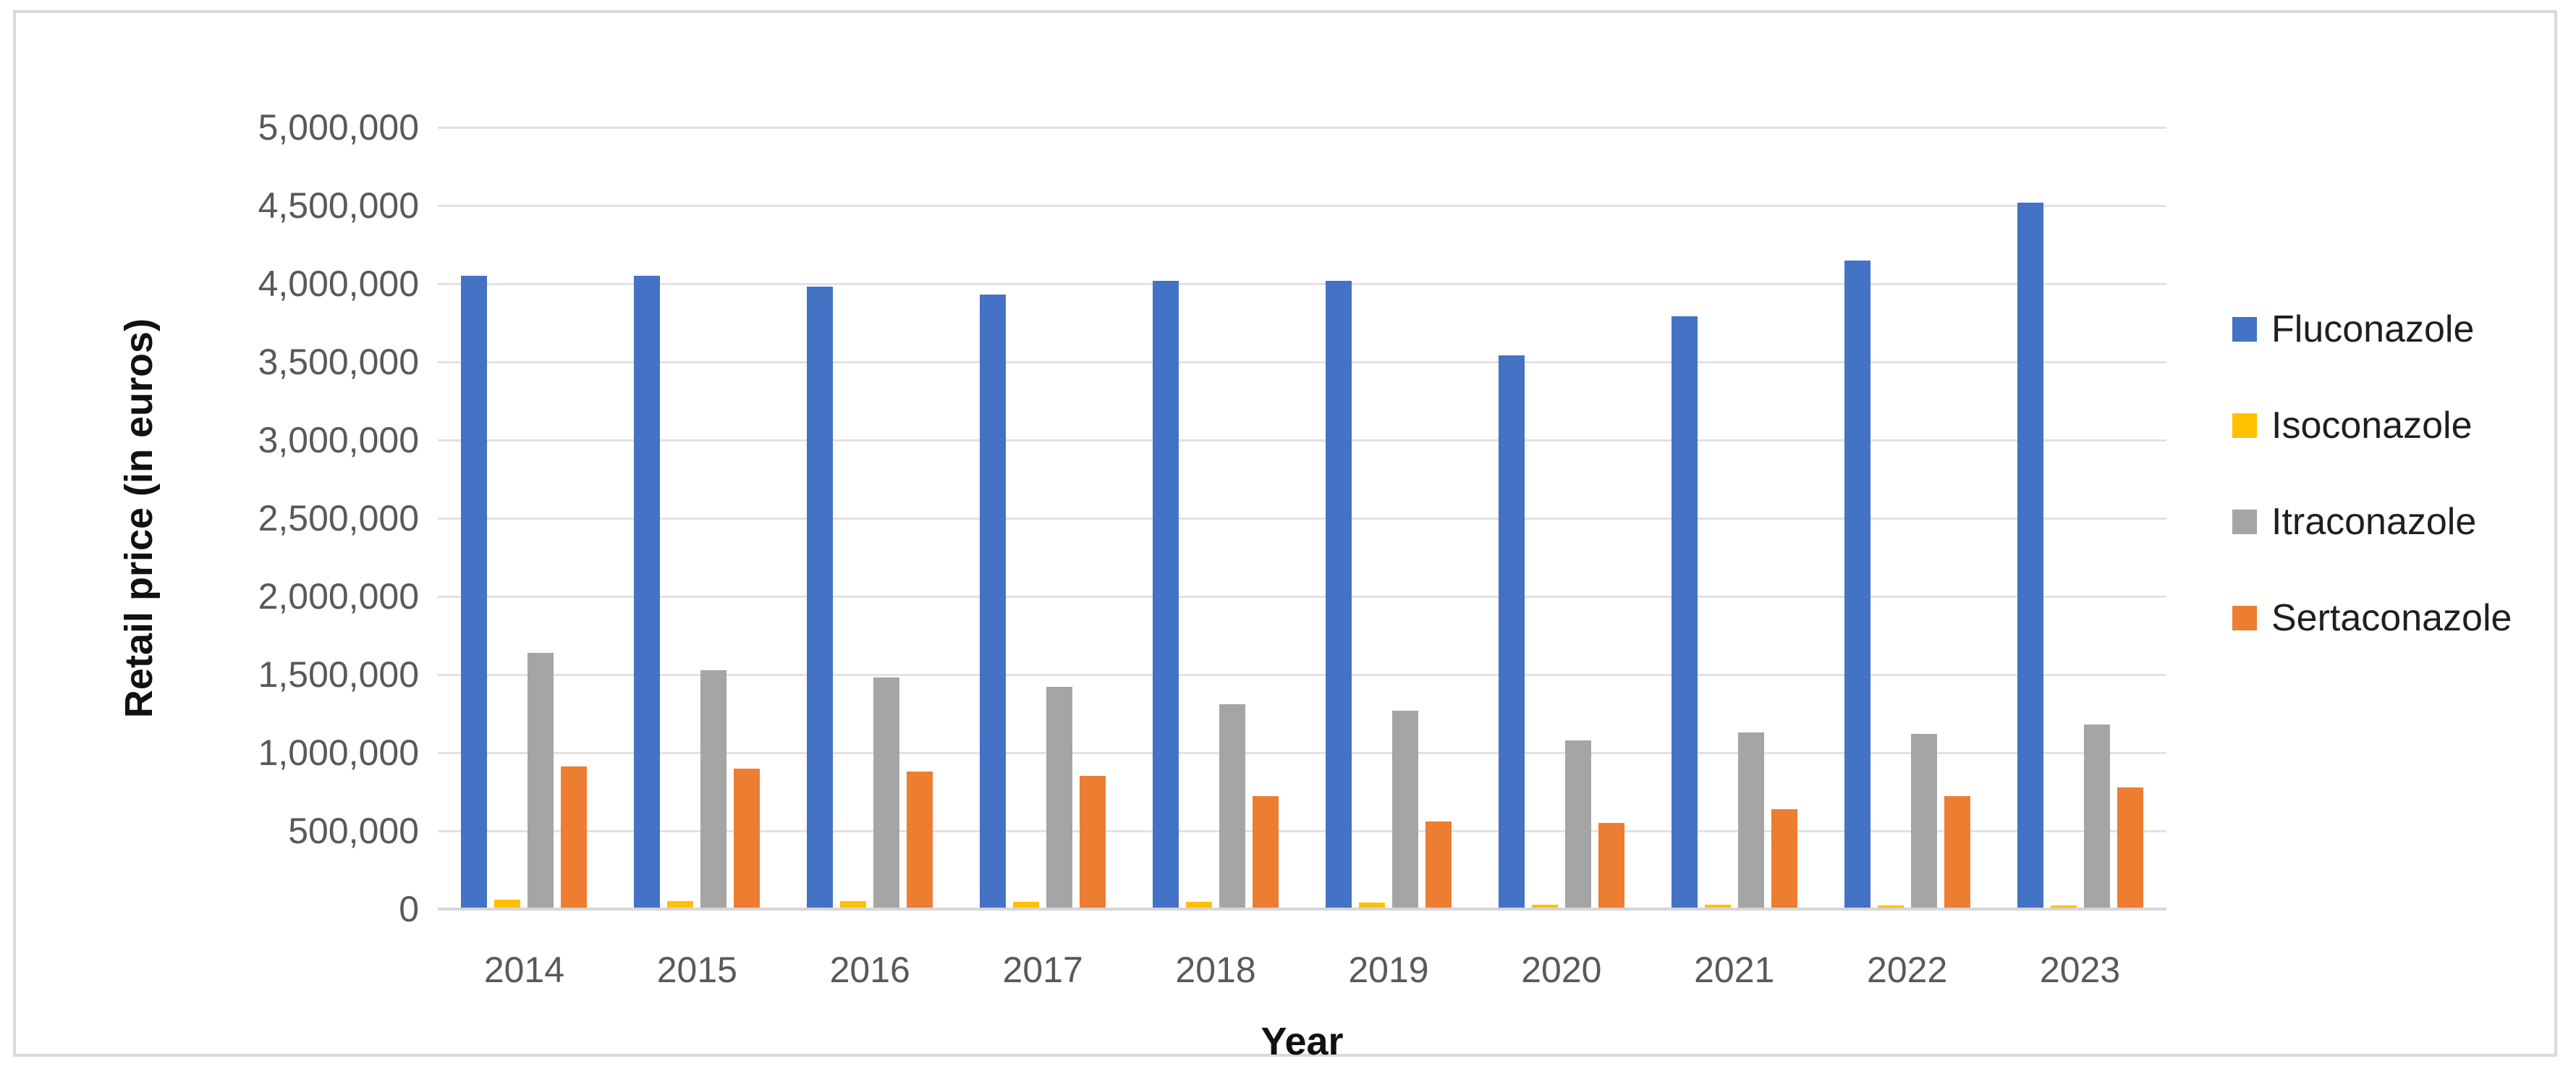 The height and width of the screenshot is (1090, 2576). What do you see at coordinates (1302, 1041) in the screenshot?
I see `x-axis-title: Year` at bounding box center [1302, 1041].